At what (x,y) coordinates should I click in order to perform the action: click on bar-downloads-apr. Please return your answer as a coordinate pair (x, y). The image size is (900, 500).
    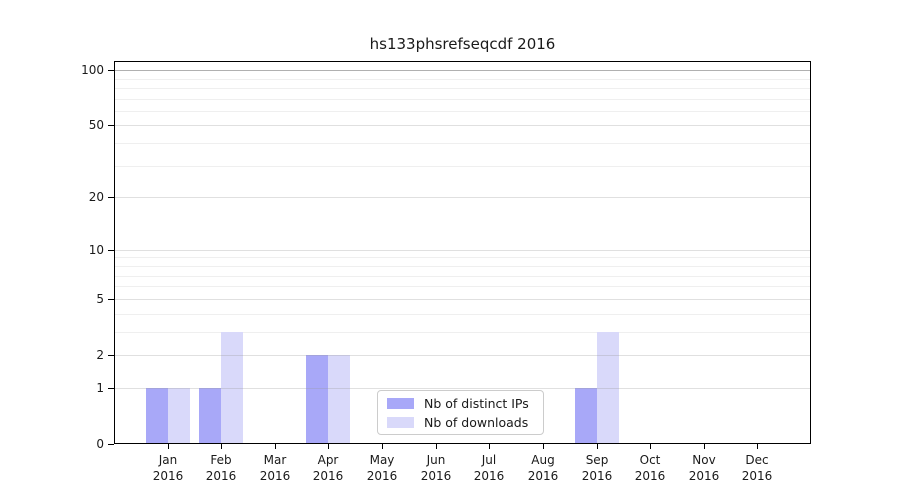
    Looking at the image, I should click on (339, 399).